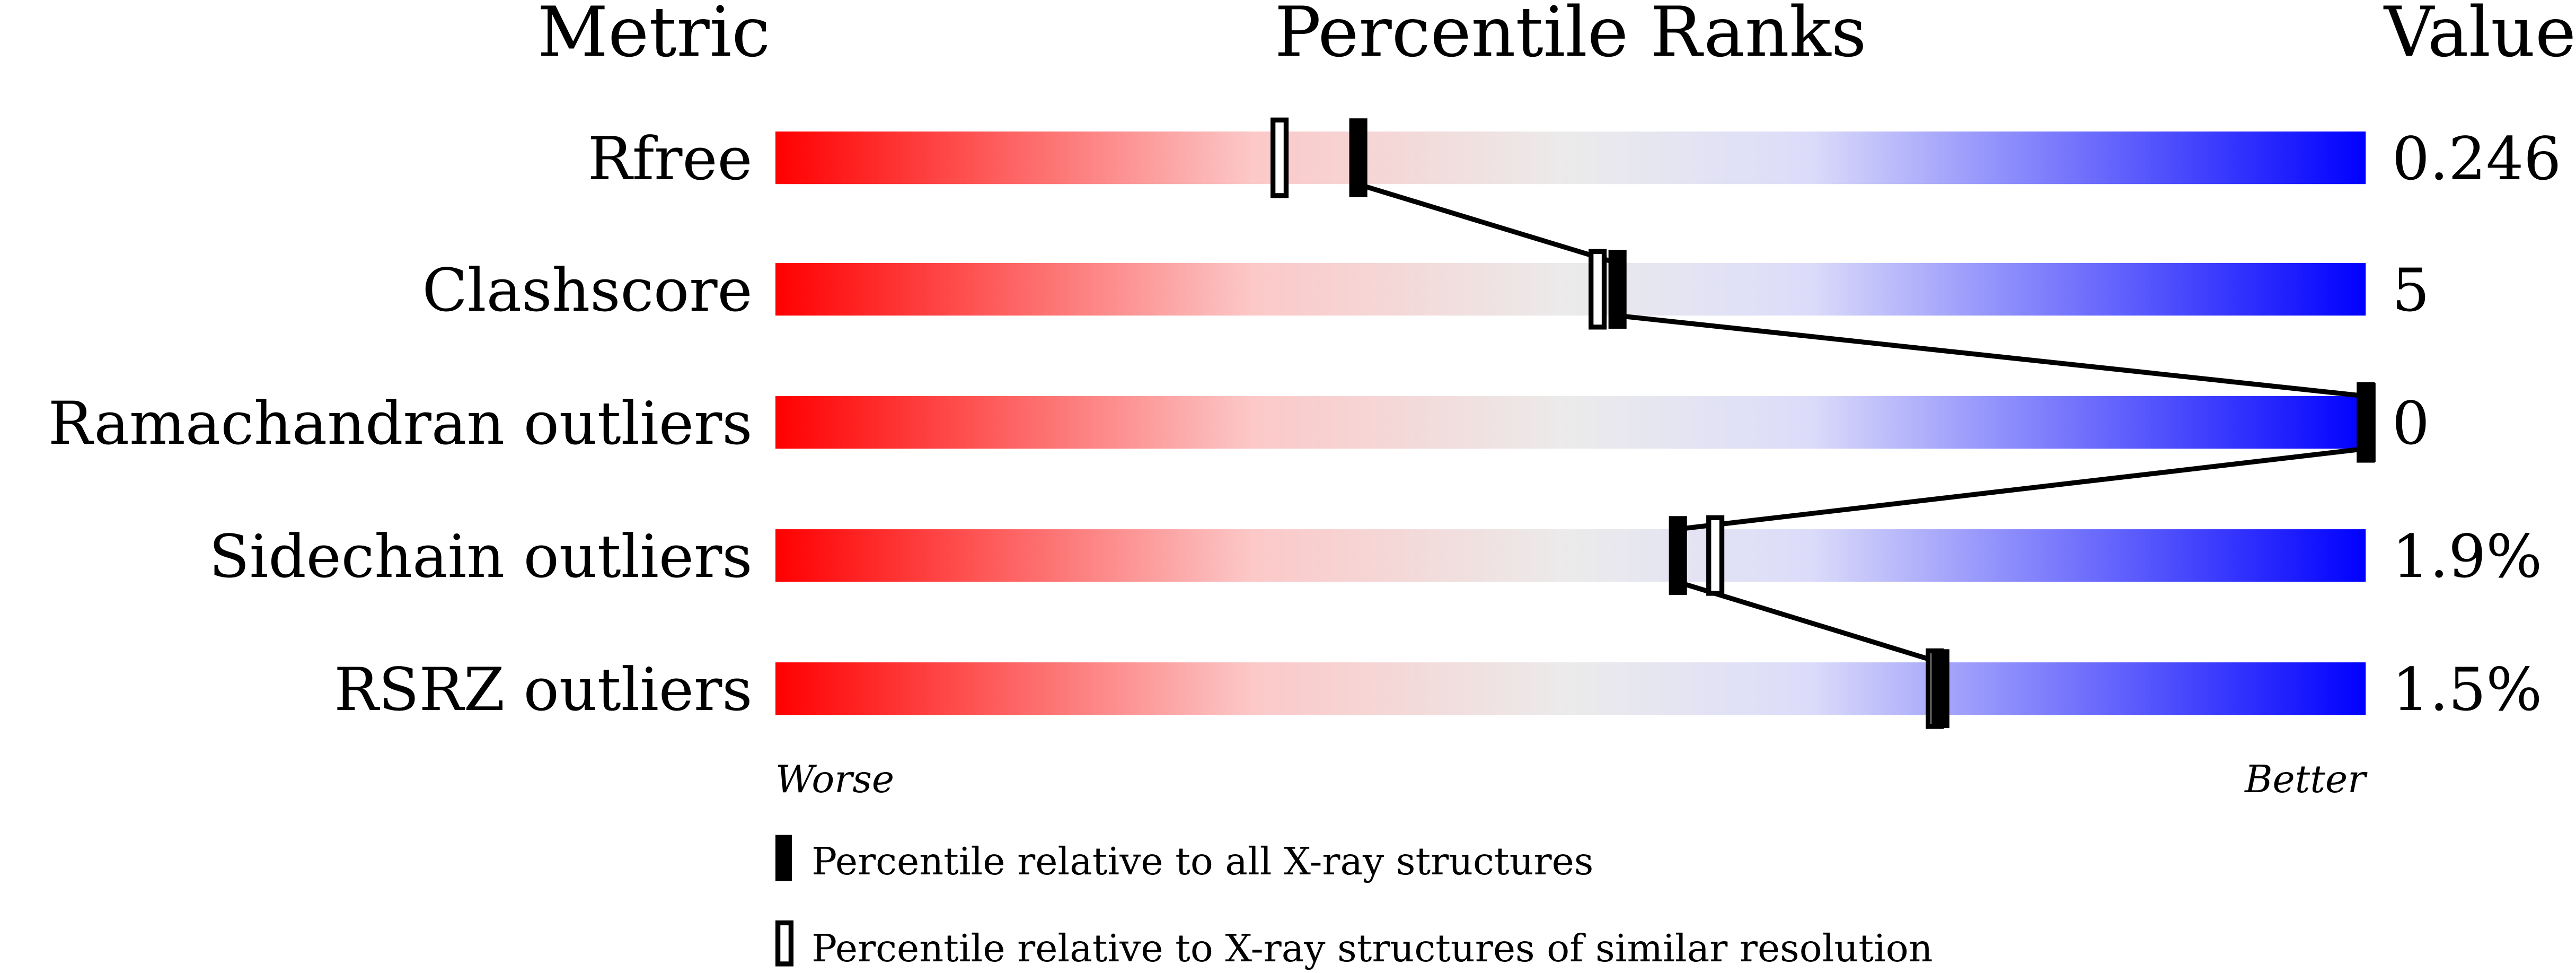 This screenshot has height=973, width=2576. I want to click on header-value: Value, so click(2479, 36).